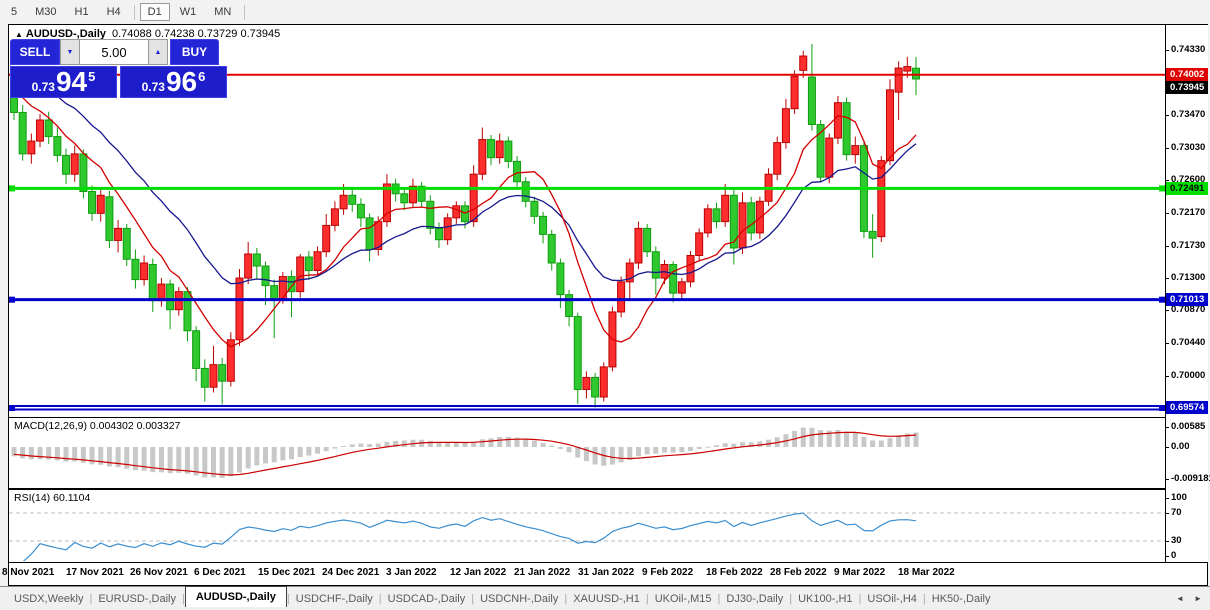 This screenshot has width=1210, height=610. I want to click on volume-input, so click(114, 52).